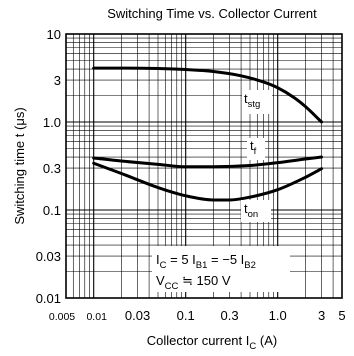  I want to click on x-tick-label: 0.03, so click(137, 315).